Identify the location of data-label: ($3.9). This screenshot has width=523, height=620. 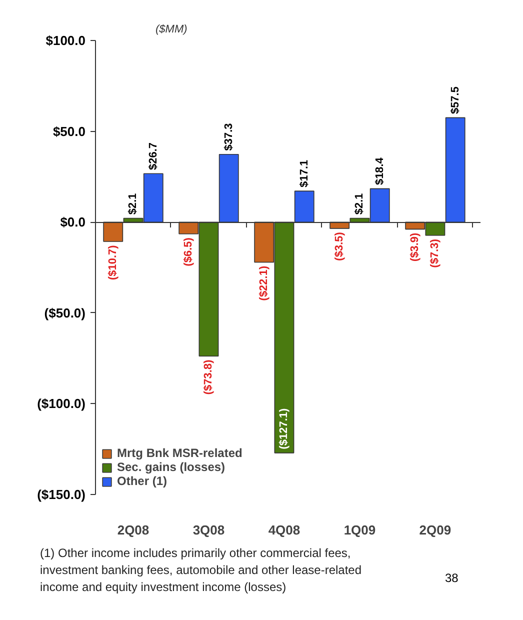
(415, 247).